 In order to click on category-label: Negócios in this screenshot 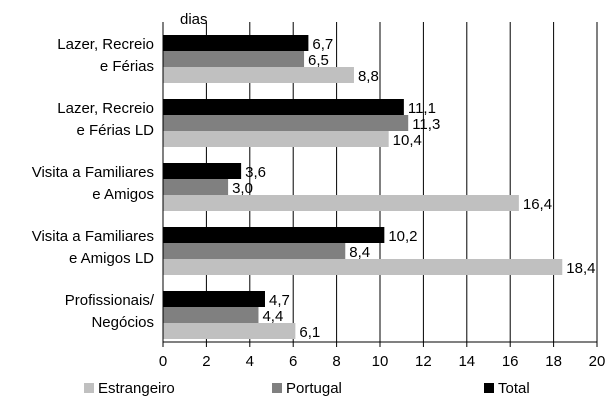, I will do `click(122, 322)`.